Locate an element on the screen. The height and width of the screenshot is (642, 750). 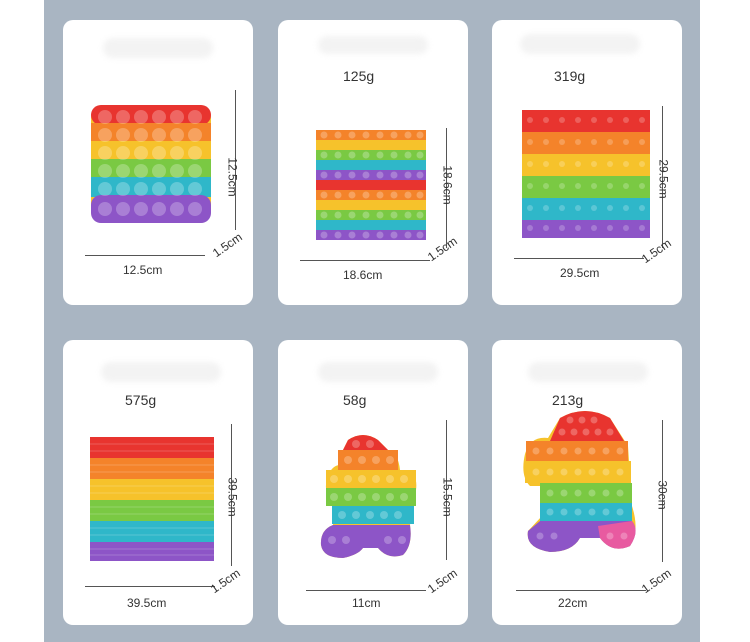
product-card-2: 125g 18.6cm 18.6cm 1.5cm is located at coordinates (373, 162).